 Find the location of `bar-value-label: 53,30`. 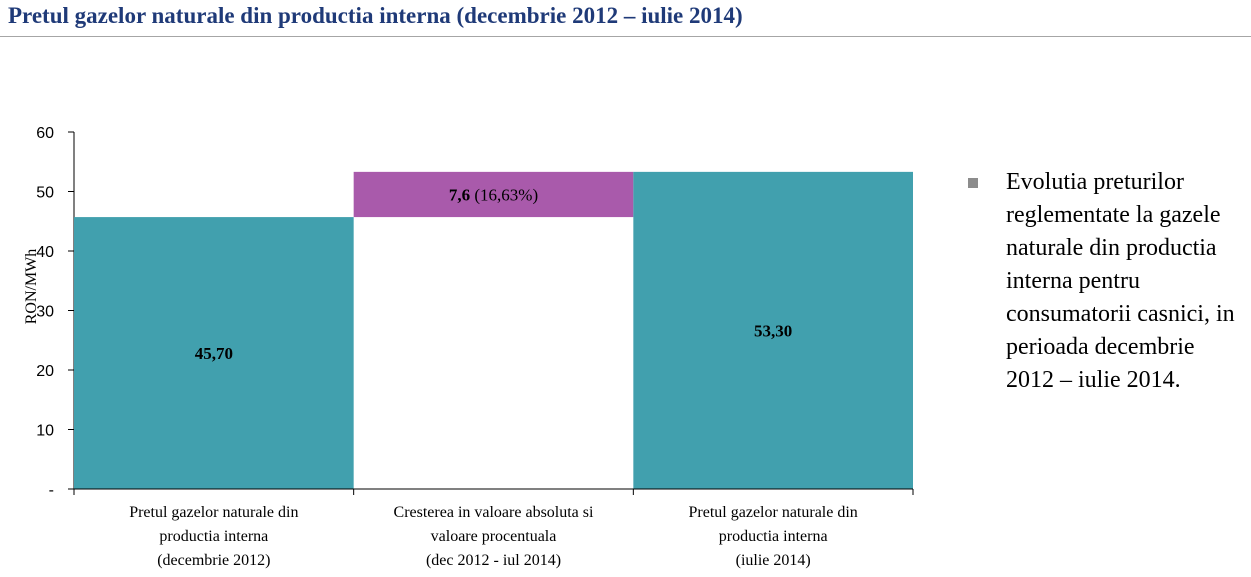

bar-value-label: 53,30 is located at coordinates (773, 330).